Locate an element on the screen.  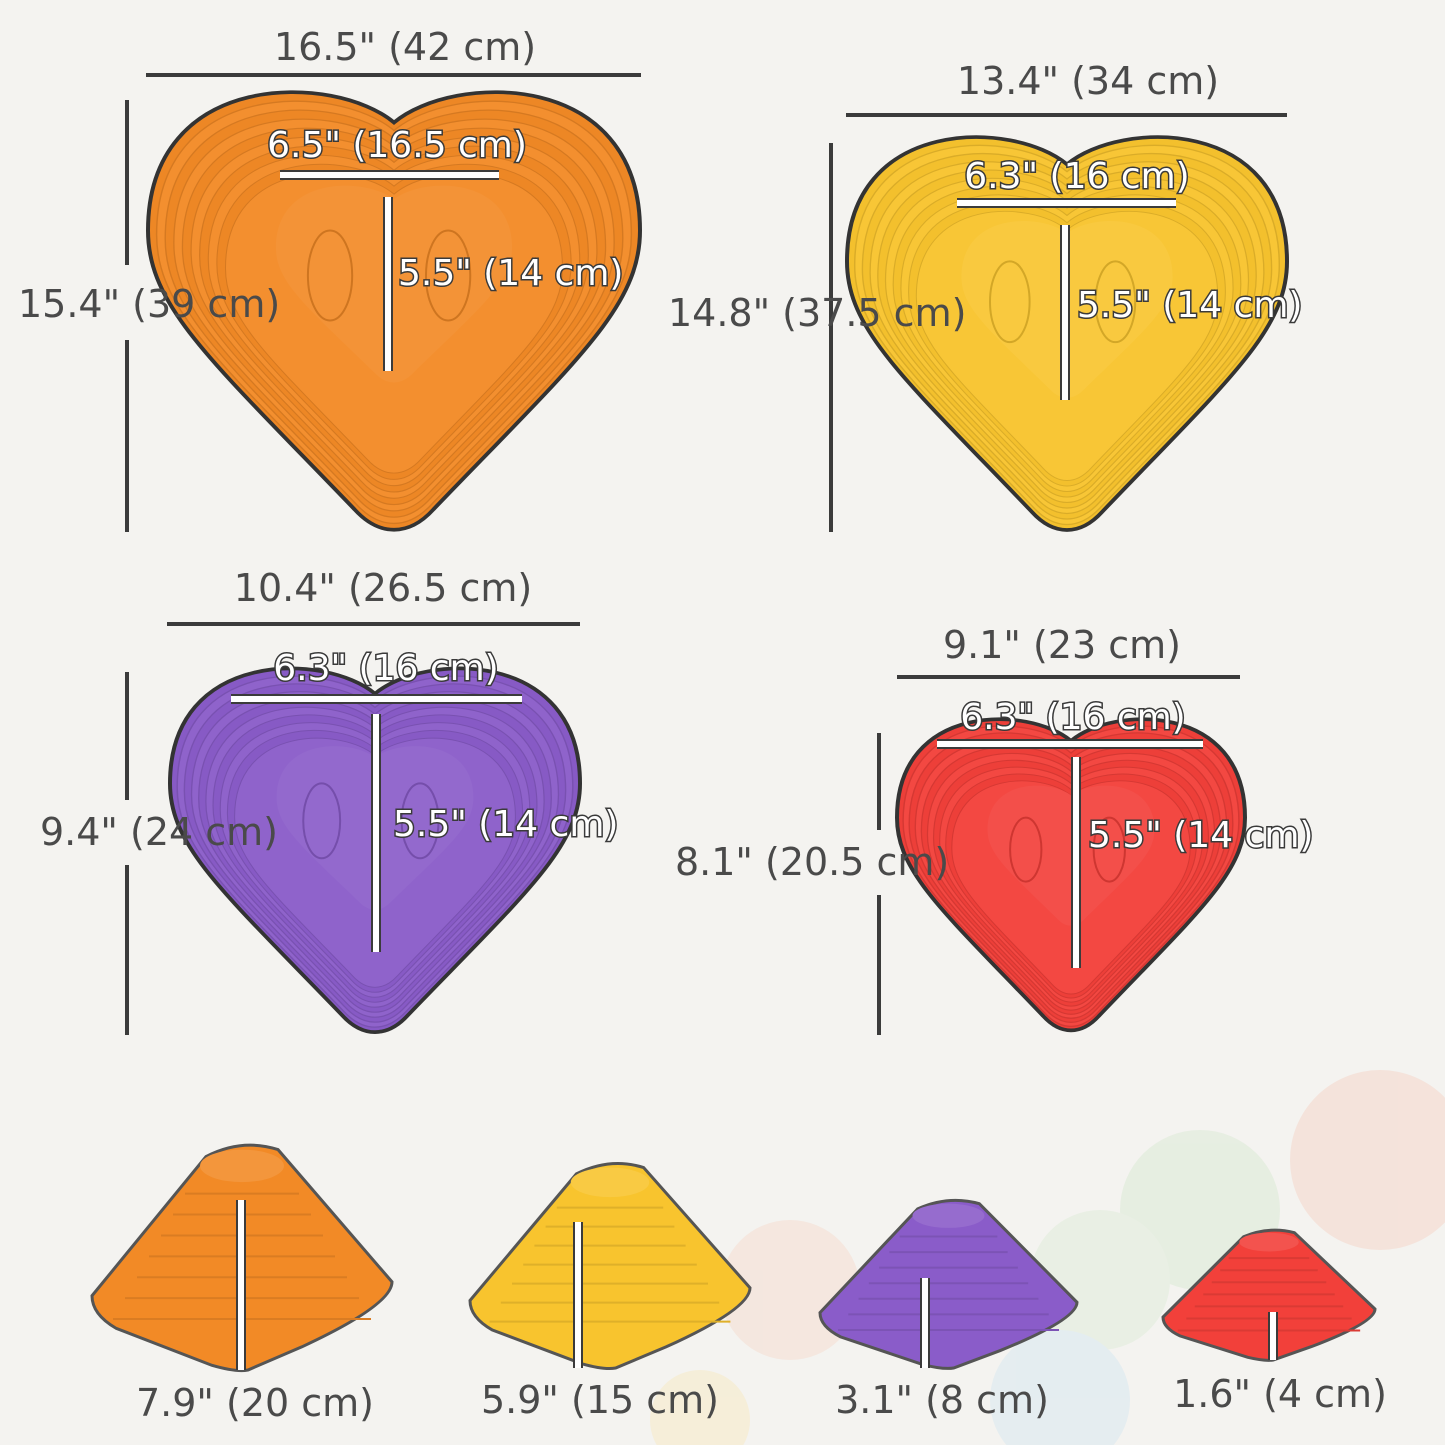
red-stone-top-view is located at coordinates (1071, 874).